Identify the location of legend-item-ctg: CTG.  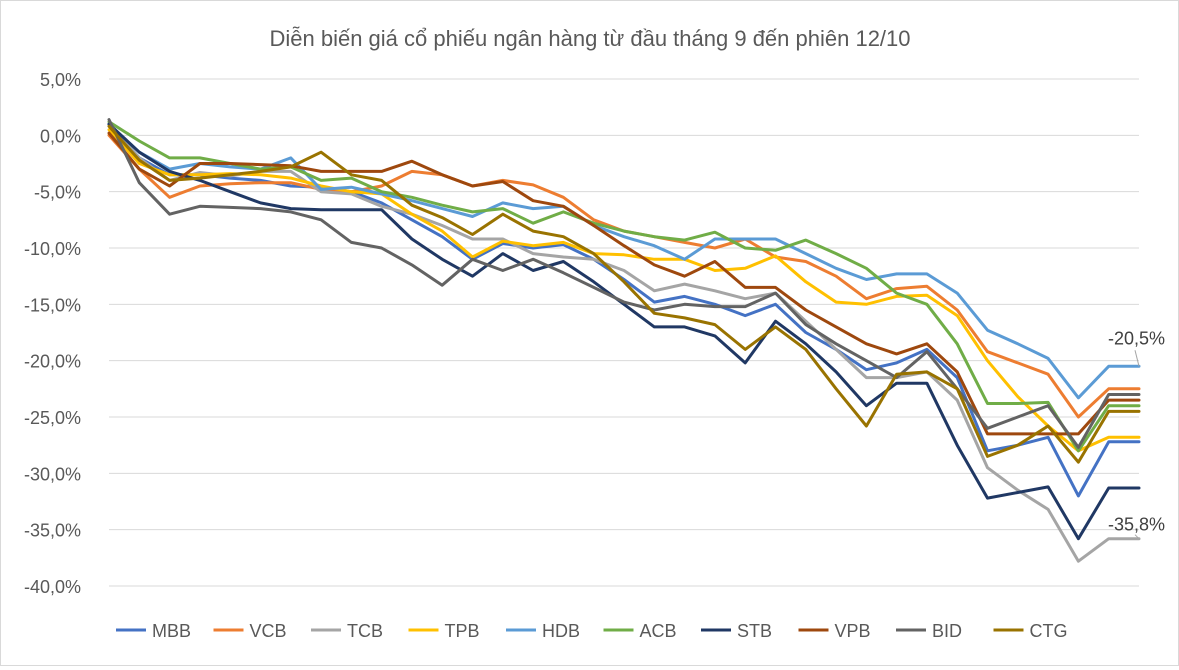
(1030, 631).